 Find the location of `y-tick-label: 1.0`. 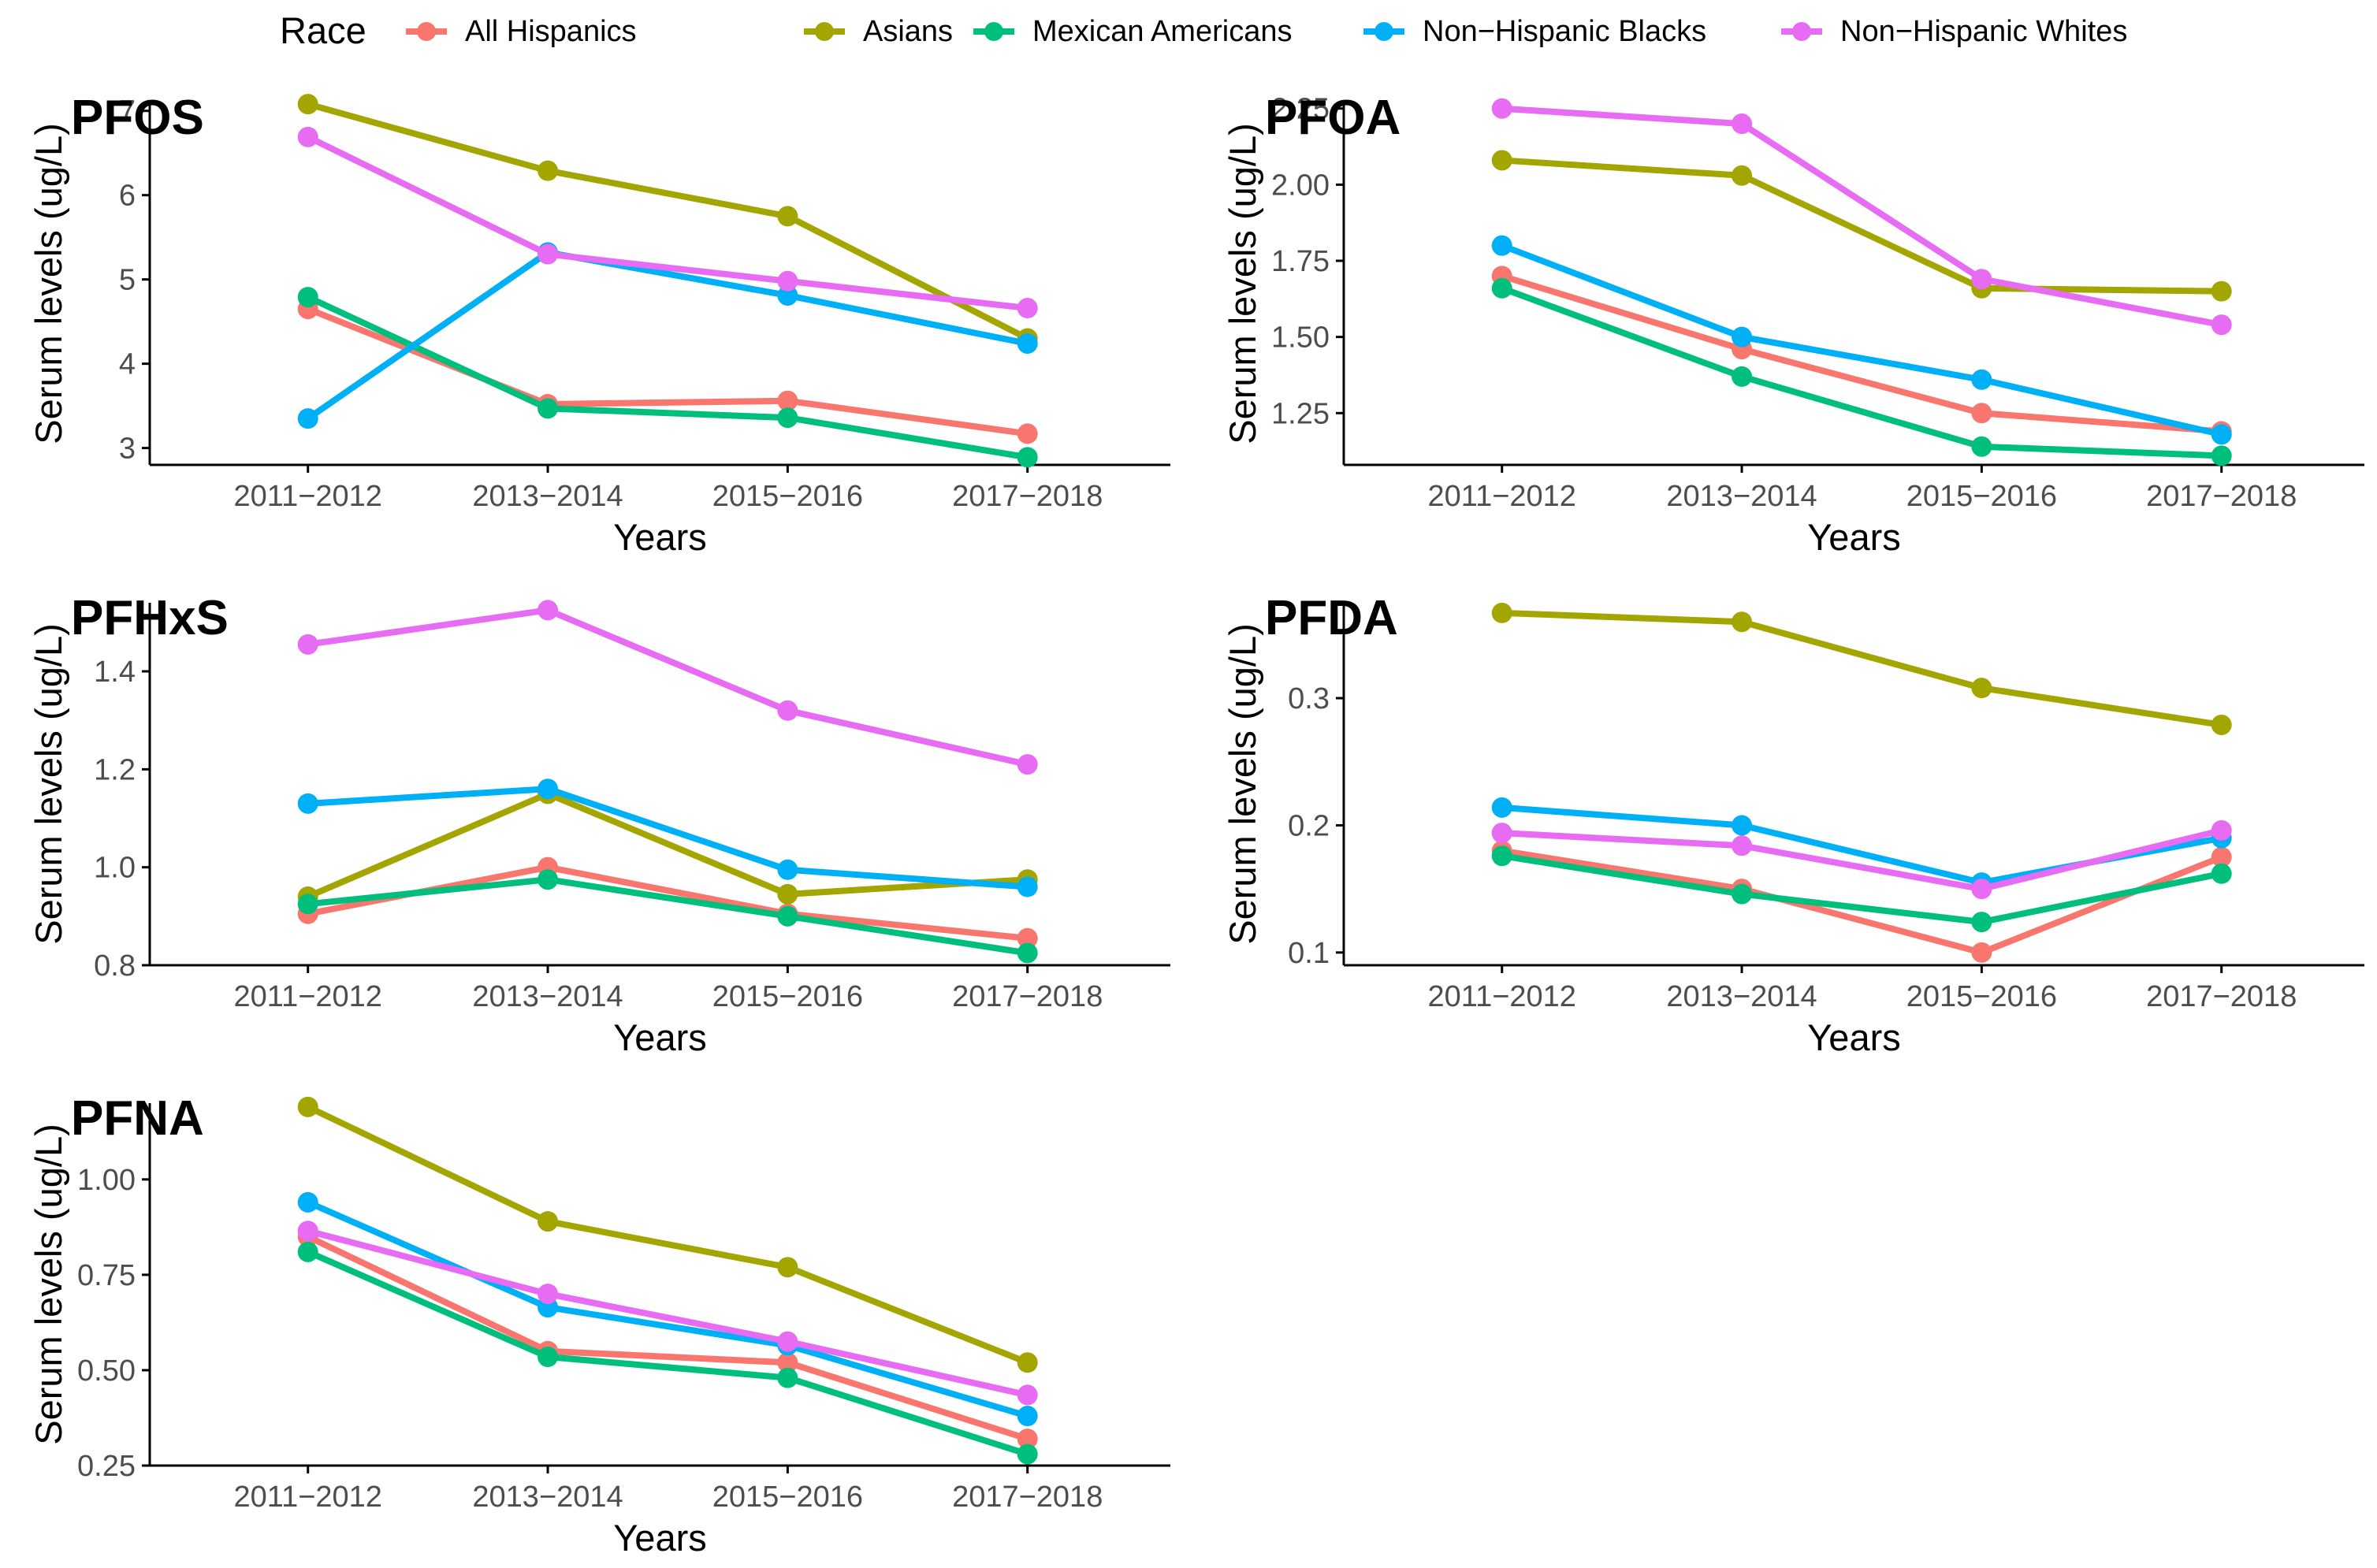

y-tick-label: 1.0 is located at coordinates (115, 868).